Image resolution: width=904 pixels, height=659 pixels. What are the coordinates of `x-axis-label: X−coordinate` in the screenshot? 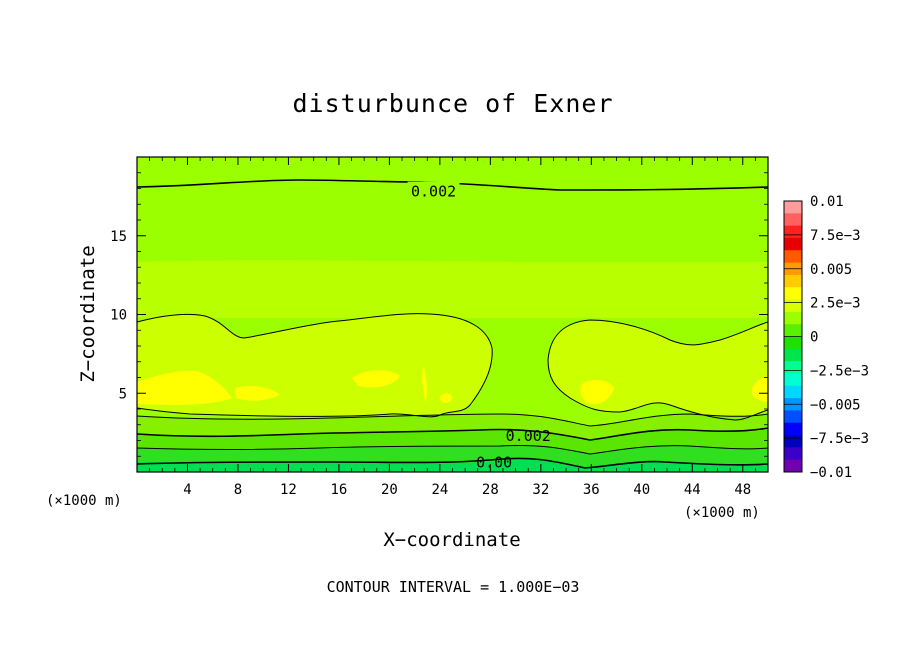 It's located at (451, 540).